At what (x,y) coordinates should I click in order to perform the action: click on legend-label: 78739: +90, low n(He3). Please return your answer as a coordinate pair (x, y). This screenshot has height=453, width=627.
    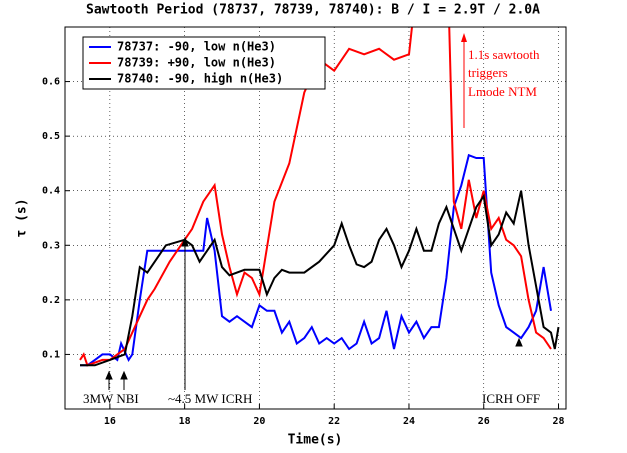
    Looking at the image, I should click on (196, 63).